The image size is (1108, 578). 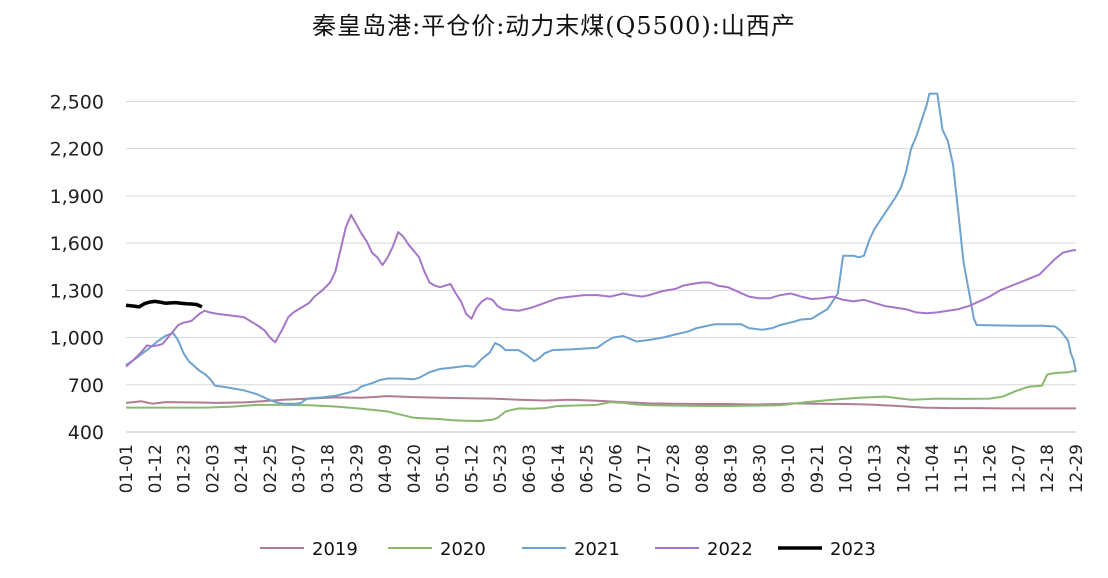 What do you see at coordinates (674, 468) in the screenshot?
I see `x-tick-label: 07-28` at bounding box center [674, 468].